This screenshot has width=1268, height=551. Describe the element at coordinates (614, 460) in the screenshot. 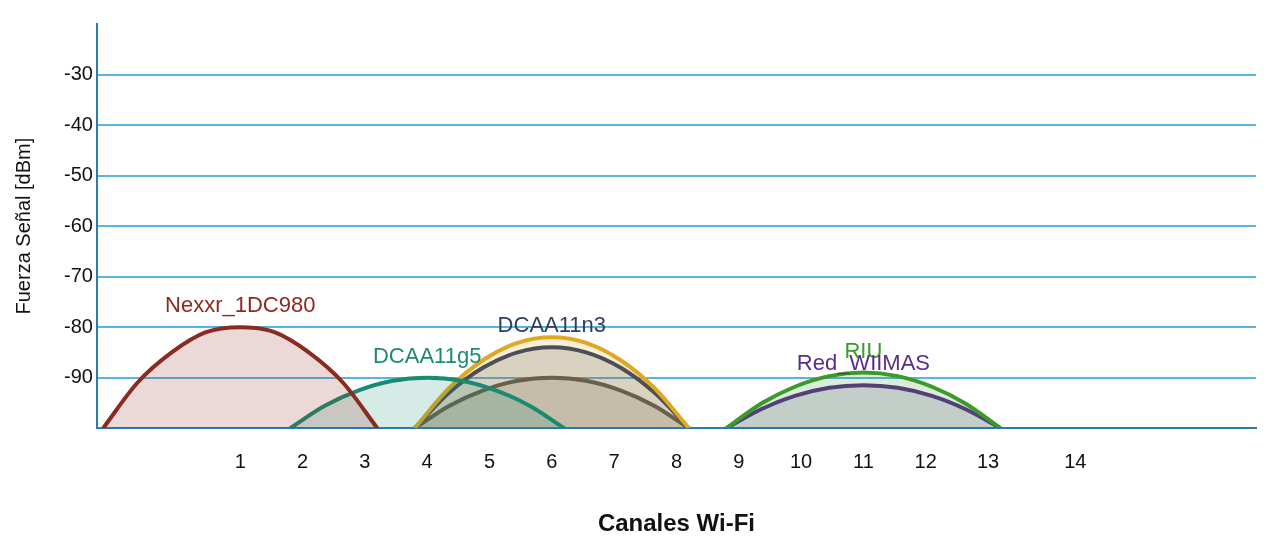

I see `x-tick-label: 7` at that location.